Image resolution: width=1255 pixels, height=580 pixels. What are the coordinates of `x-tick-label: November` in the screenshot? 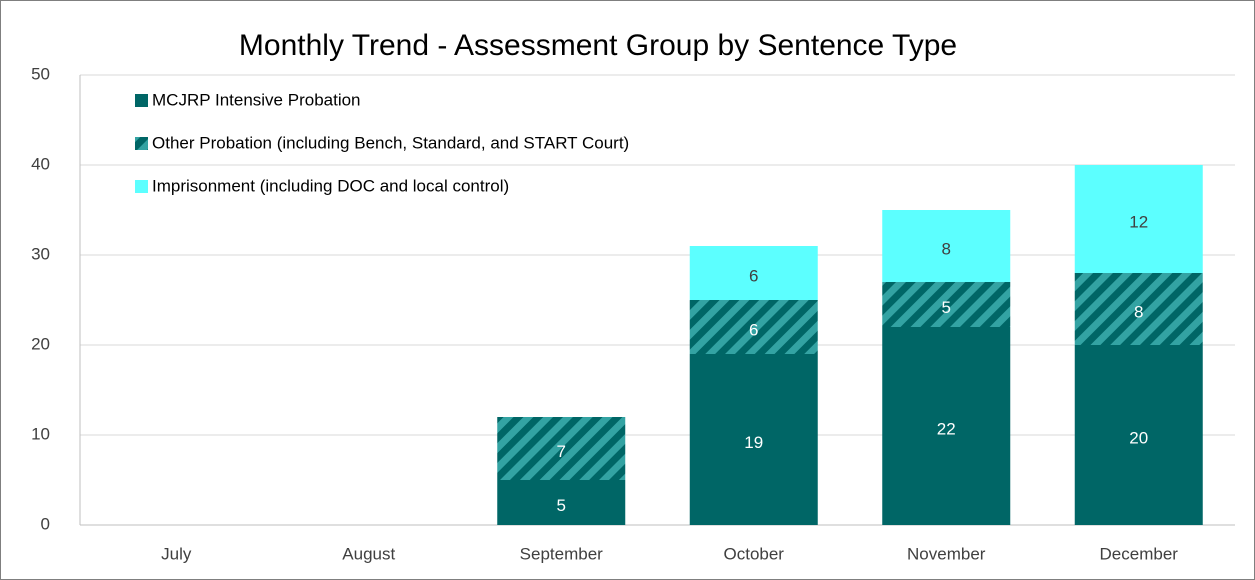 It's located at (946, 553).